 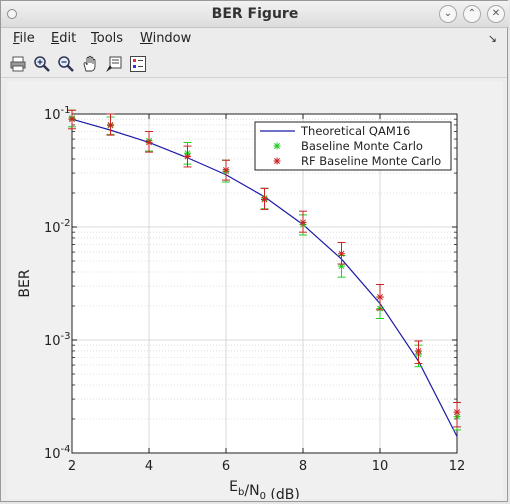 I want to click on window-title: BER Figure, so click(x=255, y=14).